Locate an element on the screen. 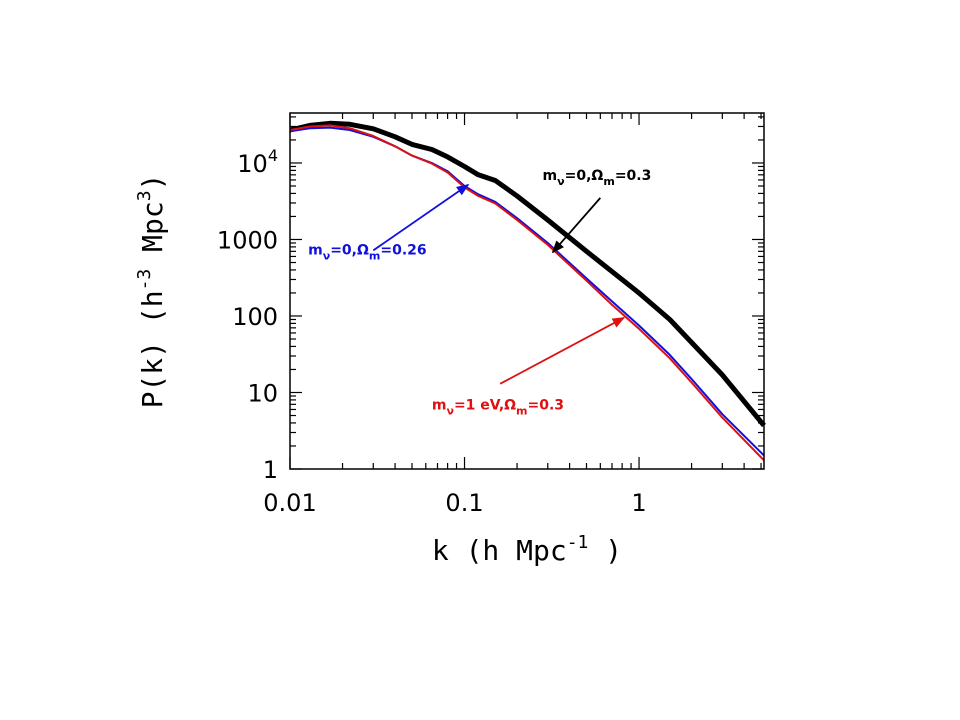  annotation-label: mν=0,Ωm=0.3 is located at coordinates (597, 178).